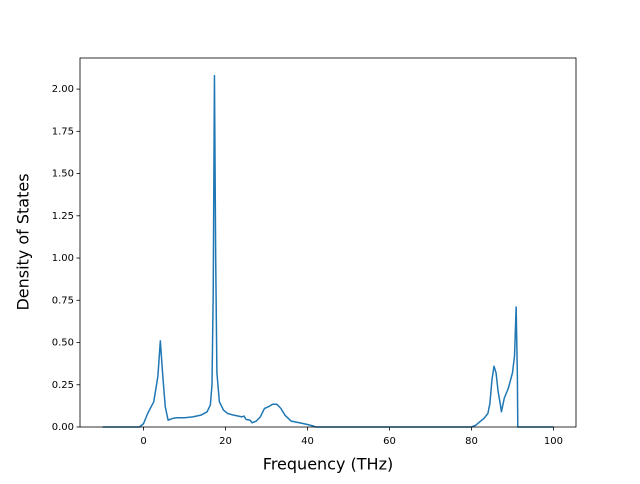  Describe the element at coordinates (553, 441) in the screenshot. I see `x-tick-label: 100` at that location.